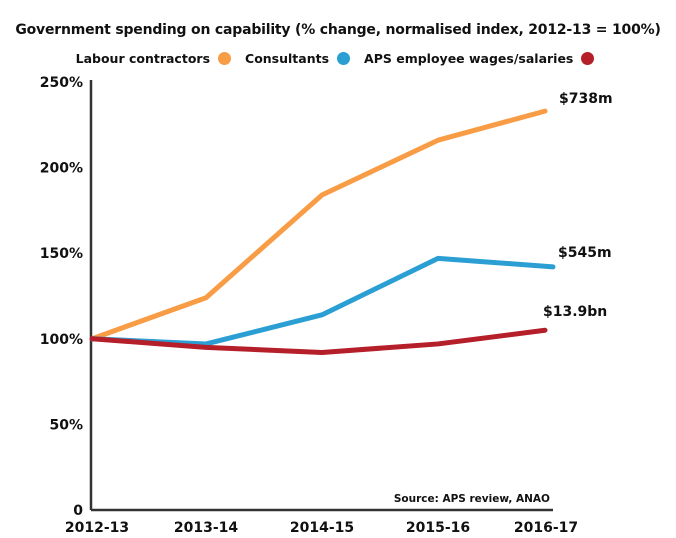 This screenshot has height=538, width=676. Describe the element at coordinates (61, 83) in the screenshot. I see `y-tick-label: 250%` at that location.